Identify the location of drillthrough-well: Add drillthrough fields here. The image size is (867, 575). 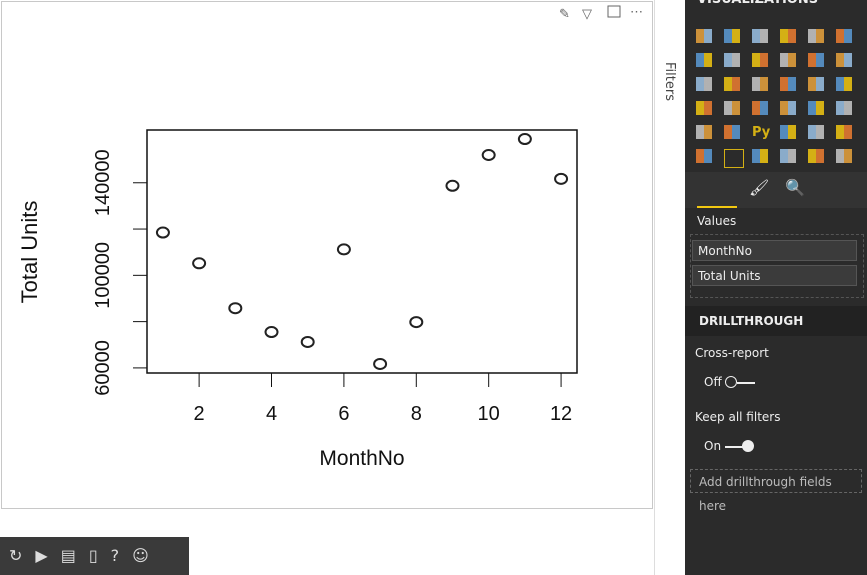
(776, 491).